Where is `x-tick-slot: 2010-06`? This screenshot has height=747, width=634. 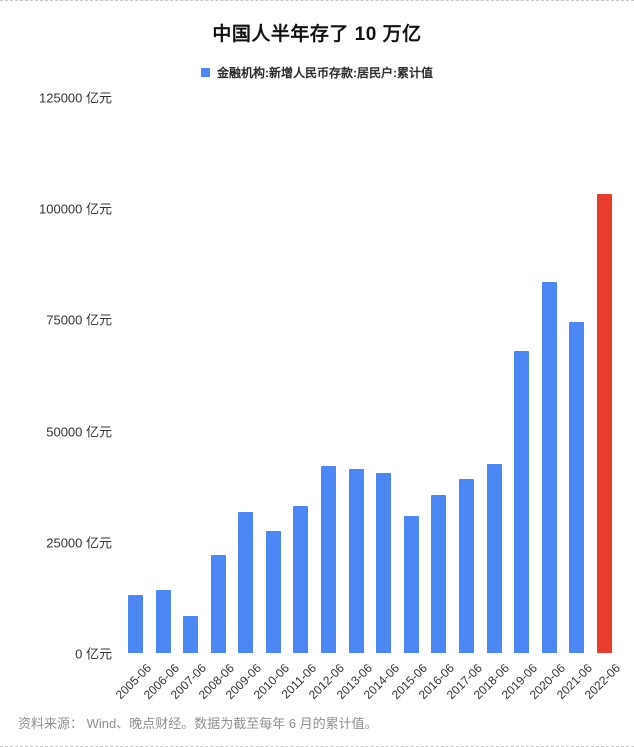 x-tick-slot: 2010-06 is located at coordinates (271, 681).